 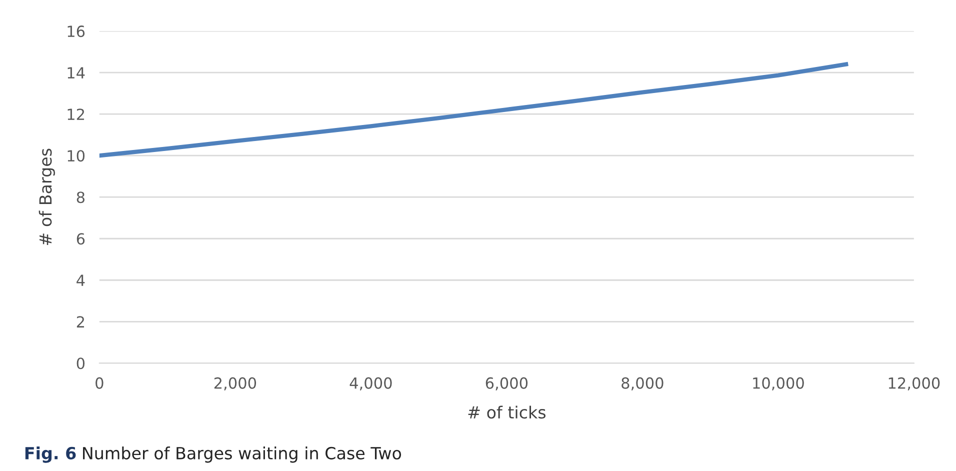 What do you see at coordinates (80, 280) in the screenshot?
I see `y-tick-label: 4` at bounding box center [80, 280].